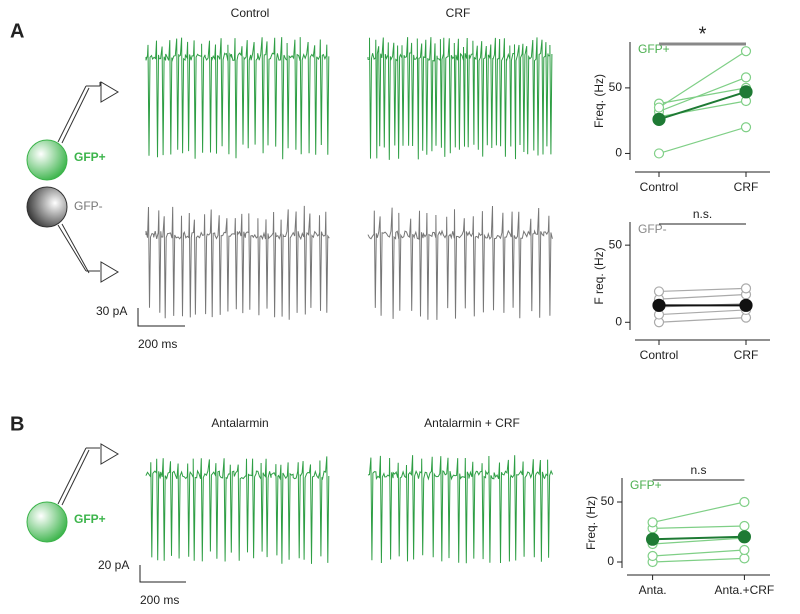 This screenshot has width=800, height=614. Describe the element at coordinates (72, 312) in the screenshot. I see `cell-diagram` at that location.